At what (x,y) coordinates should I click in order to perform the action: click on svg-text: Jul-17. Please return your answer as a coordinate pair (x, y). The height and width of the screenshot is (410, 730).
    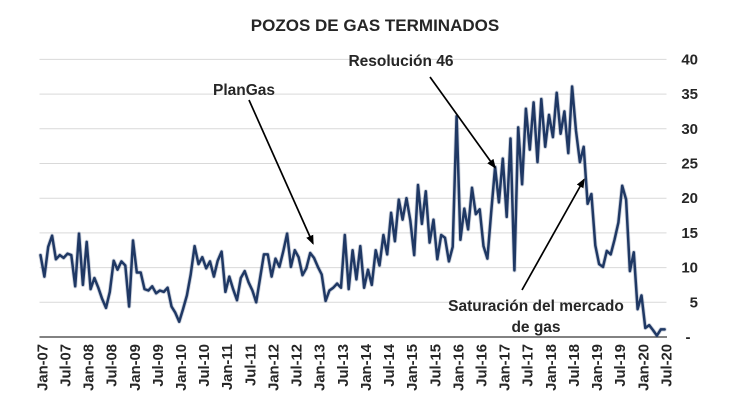
    Looking at the image, I should click on (529, 365).